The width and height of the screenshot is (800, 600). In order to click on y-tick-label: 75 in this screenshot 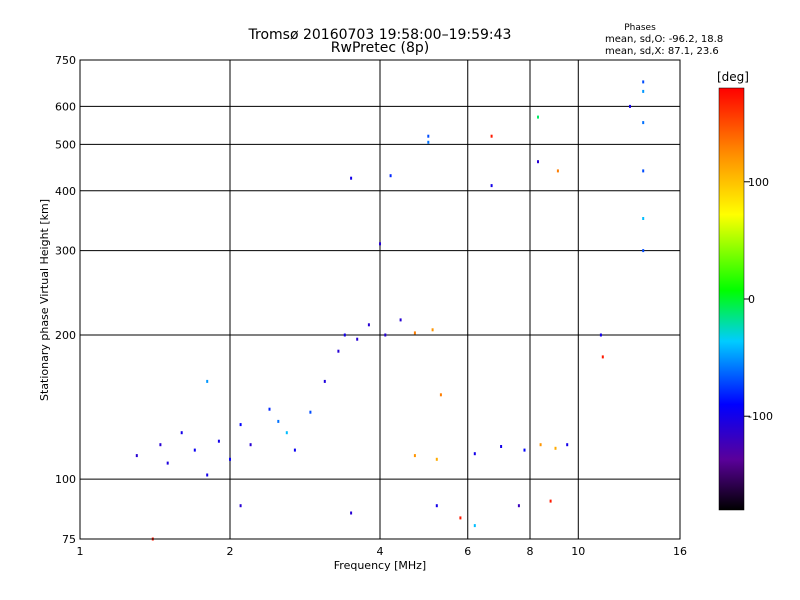, I will do `click(69, 539)`.